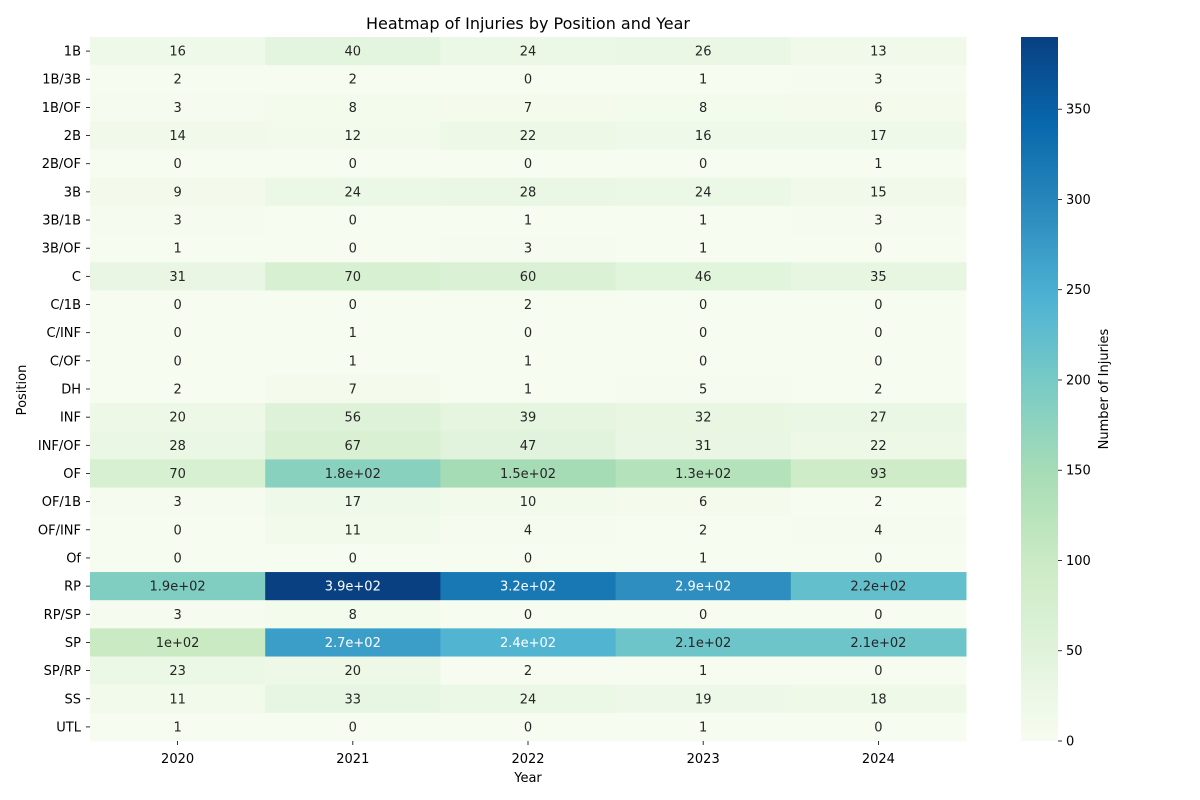 This screenshot has width=1200, height=800. What do you see at coordinates (22, 390) in the screenshot?
I see `y-axis-label: Position` at bounding box center [22, 390].